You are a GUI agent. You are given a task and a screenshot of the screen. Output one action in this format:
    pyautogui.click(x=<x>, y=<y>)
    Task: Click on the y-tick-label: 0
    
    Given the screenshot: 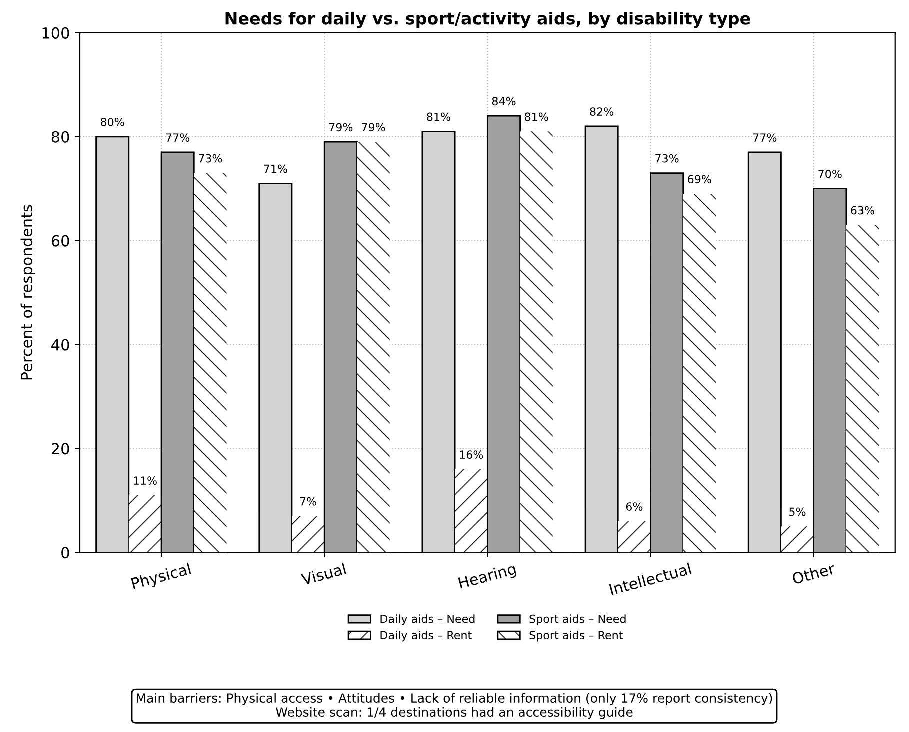 What is the action you would take?
    pyautogui.click(x=66, y=553)
    